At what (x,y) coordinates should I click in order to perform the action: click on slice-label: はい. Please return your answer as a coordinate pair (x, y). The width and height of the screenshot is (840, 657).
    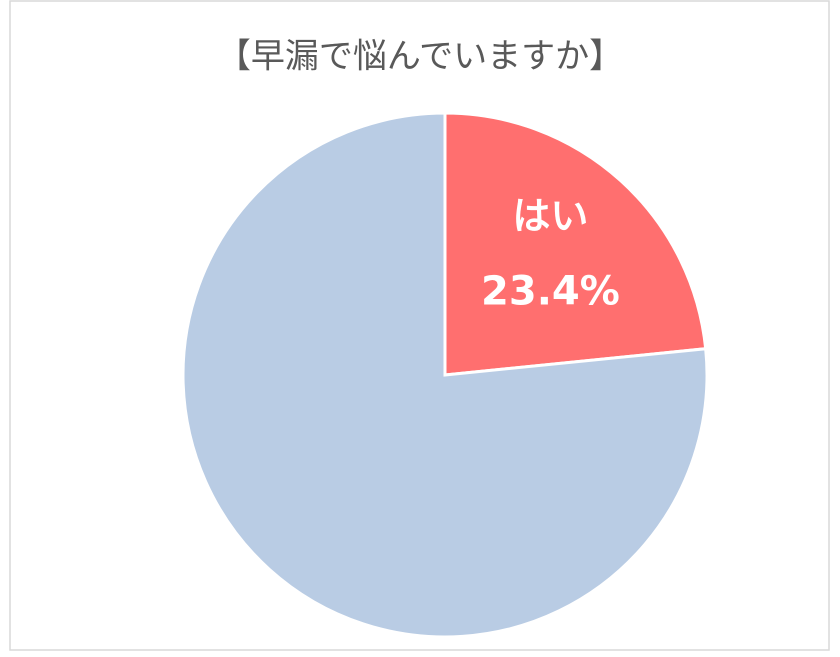
    Looking at the image, I should click on (550, 216).